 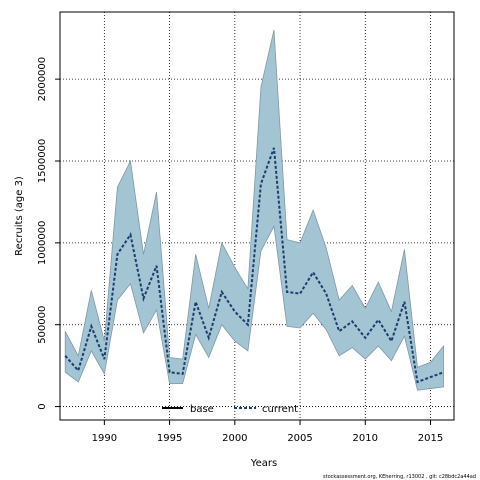 I want to click on legend-label-current: current, so click(x=280, y=409).